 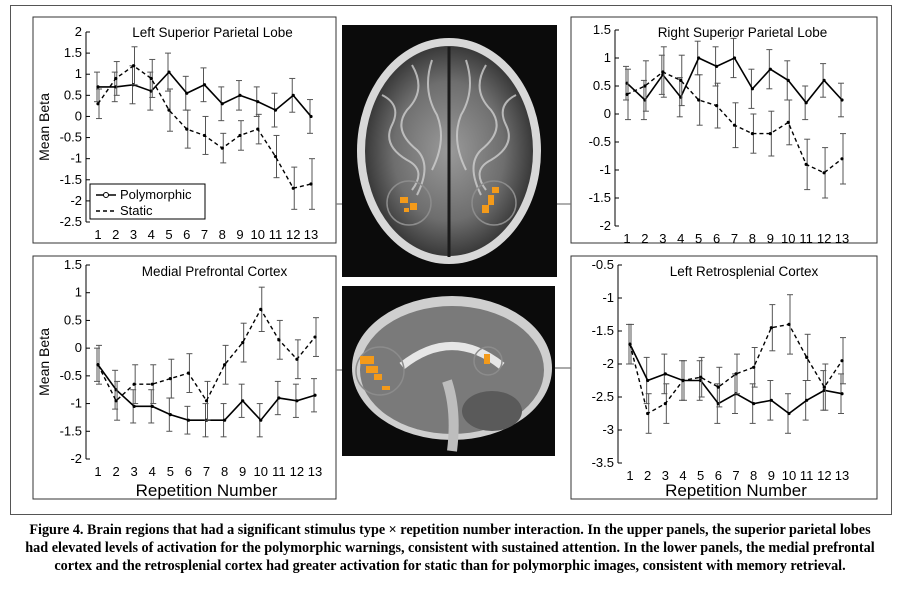 I want to click on chart-1-y-tick-label: 0.5, so click(x=73, y=94).